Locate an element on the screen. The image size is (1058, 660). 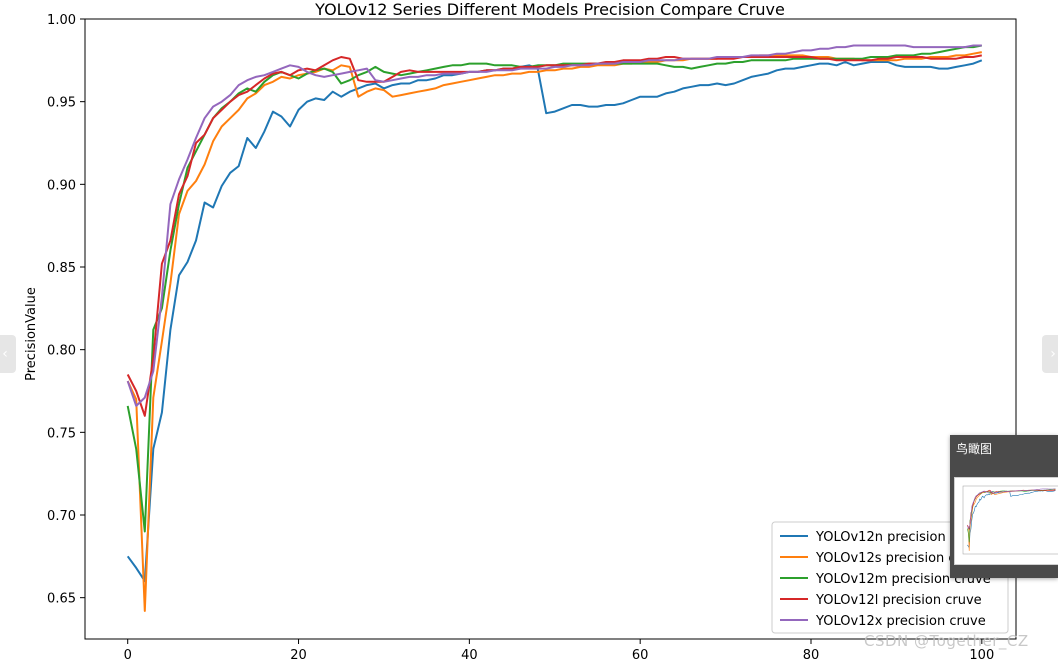
x-tick-label: 0 is located at coordinates (128, 654).